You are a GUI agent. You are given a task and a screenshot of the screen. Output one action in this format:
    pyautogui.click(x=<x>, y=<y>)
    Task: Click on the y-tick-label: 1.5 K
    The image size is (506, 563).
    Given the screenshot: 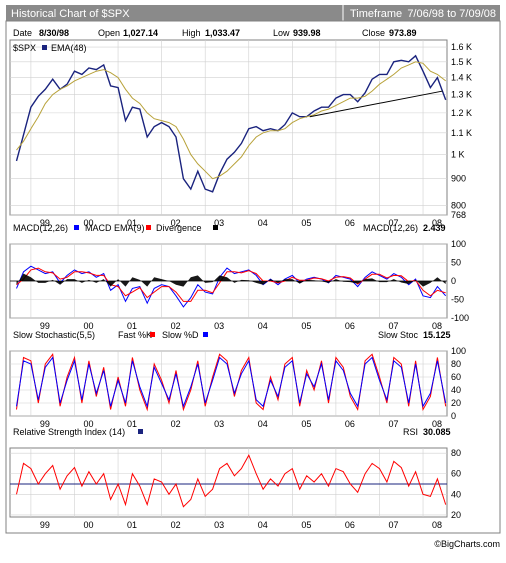 What is the action you would take?
    pyautogui.click(x=461, y=62)
    